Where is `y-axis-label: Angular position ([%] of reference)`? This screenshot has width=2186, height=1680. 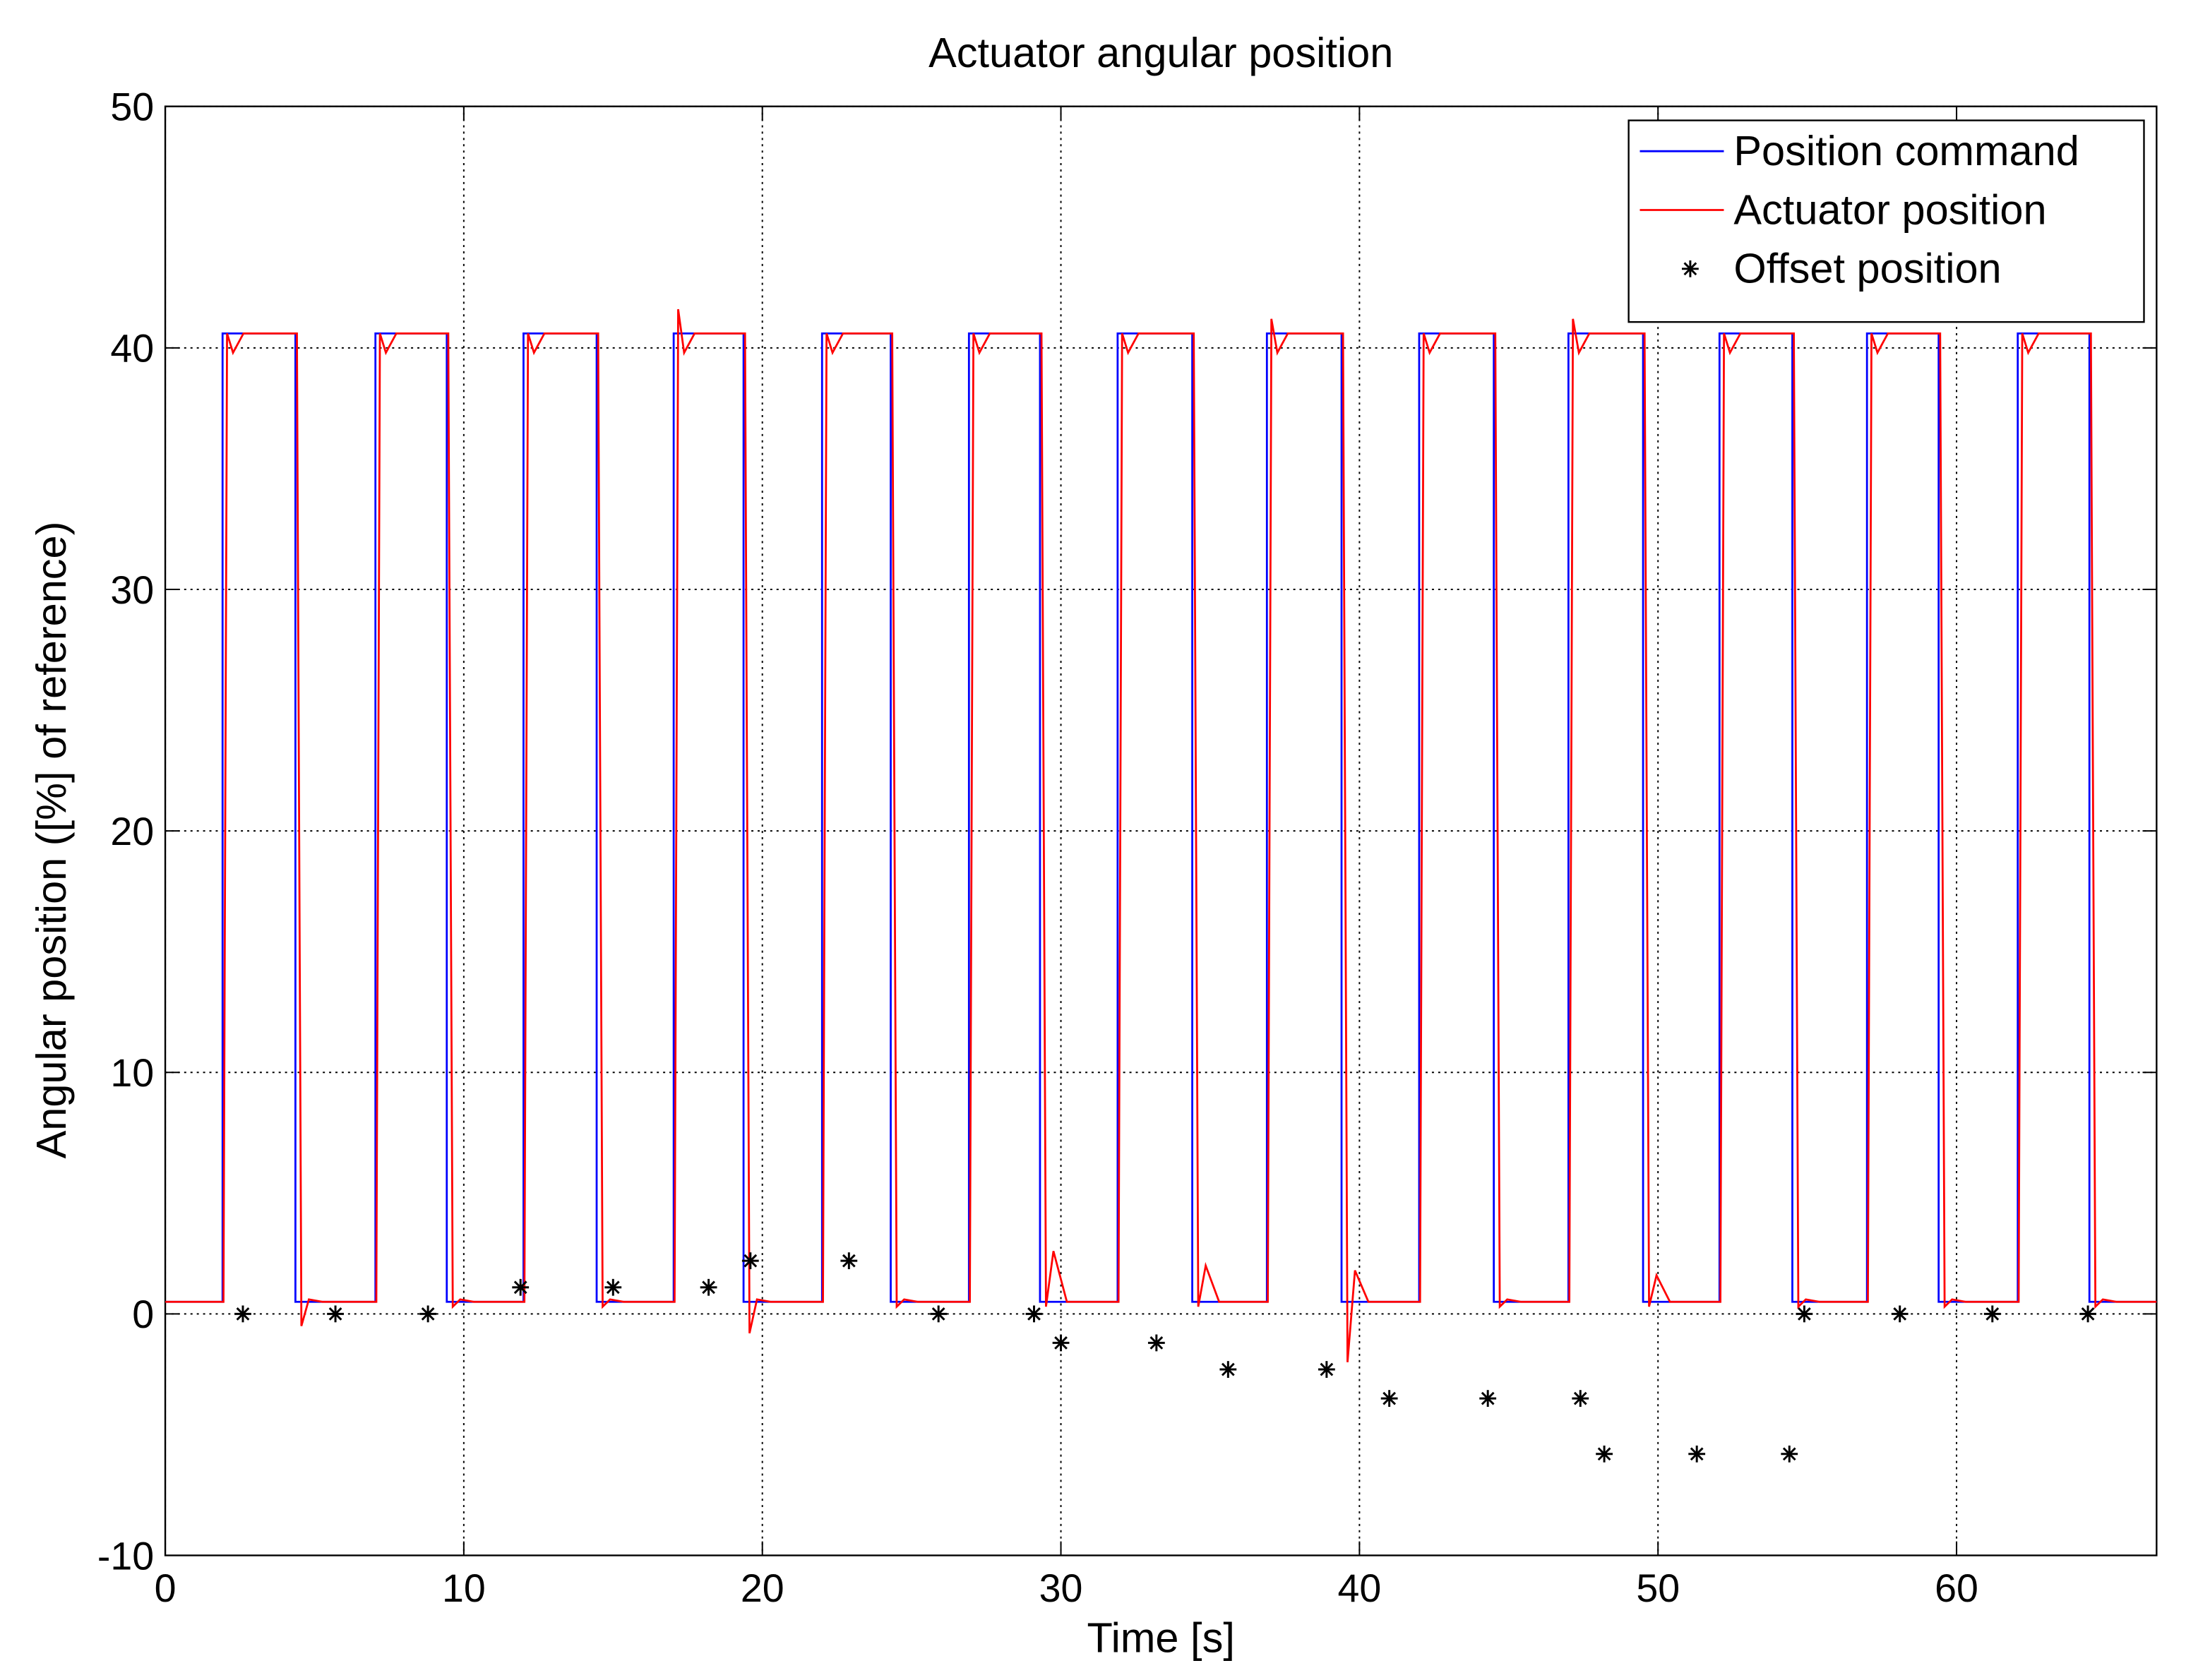
y-axis-label: Angular position ([%] of reference) is located at coordinates (51, 841).